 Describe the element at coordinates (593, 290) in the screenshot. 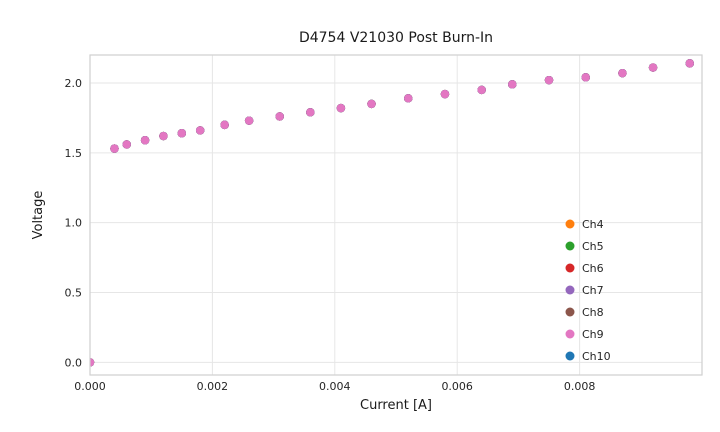

I see `legend-label: Ch7` at that location.